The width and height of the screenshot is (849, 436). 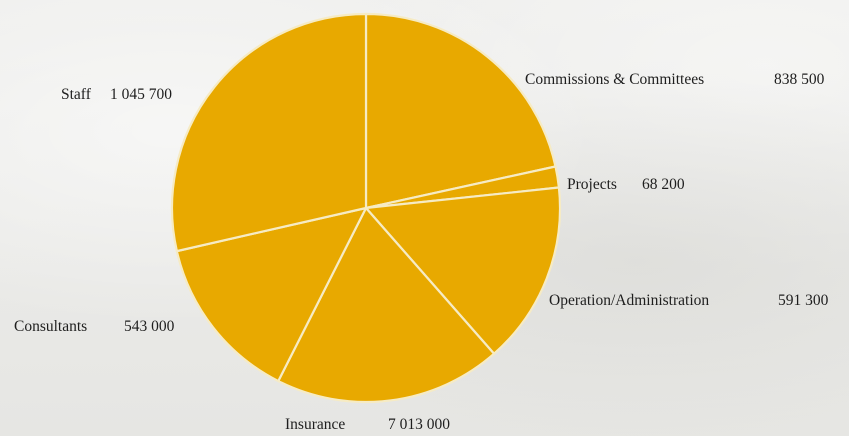 What do you see at coordinates (269, 132) in the screenshot?
I see `slice-staff` at bounding box center [269, 132].